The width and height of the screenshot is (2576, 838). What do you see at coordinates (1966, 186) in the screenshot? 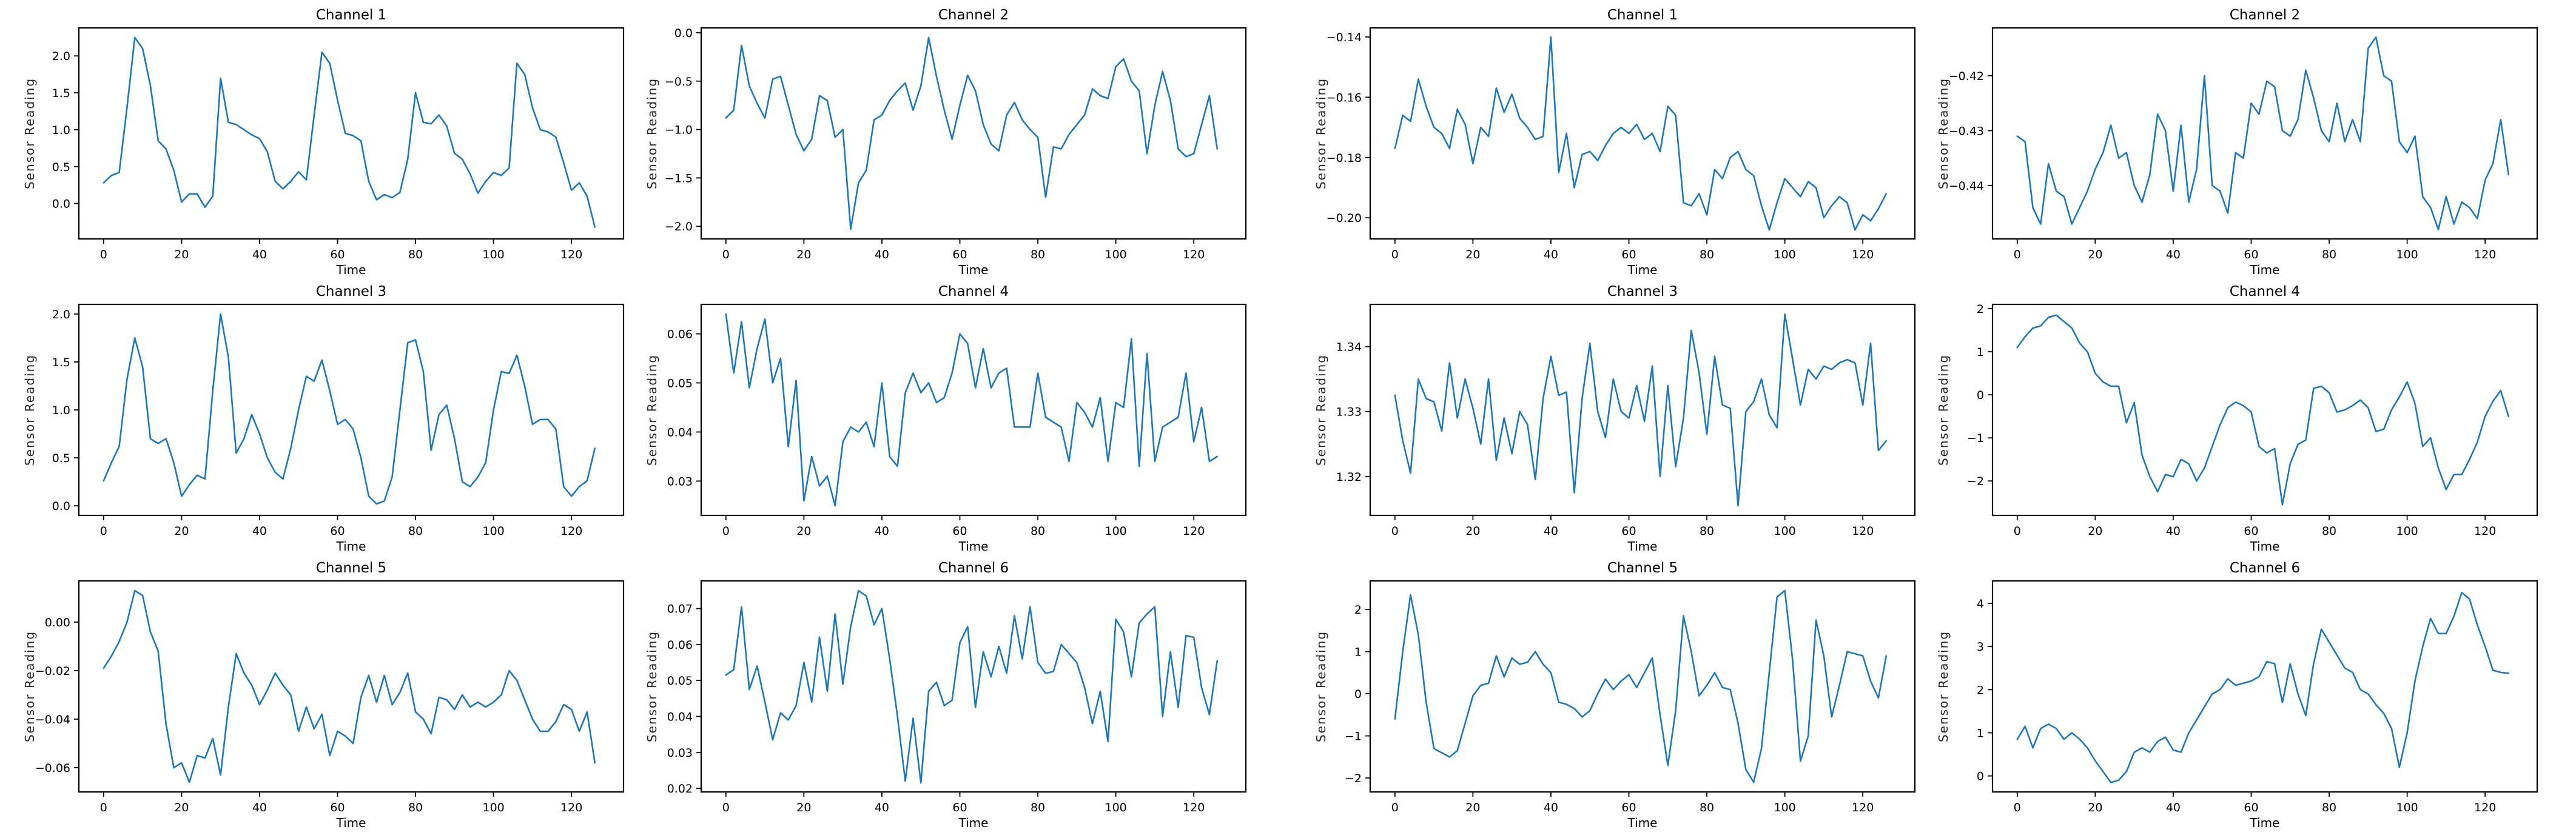
I see `y-tick-label: −0.44` at bounding box center [1966, 186].